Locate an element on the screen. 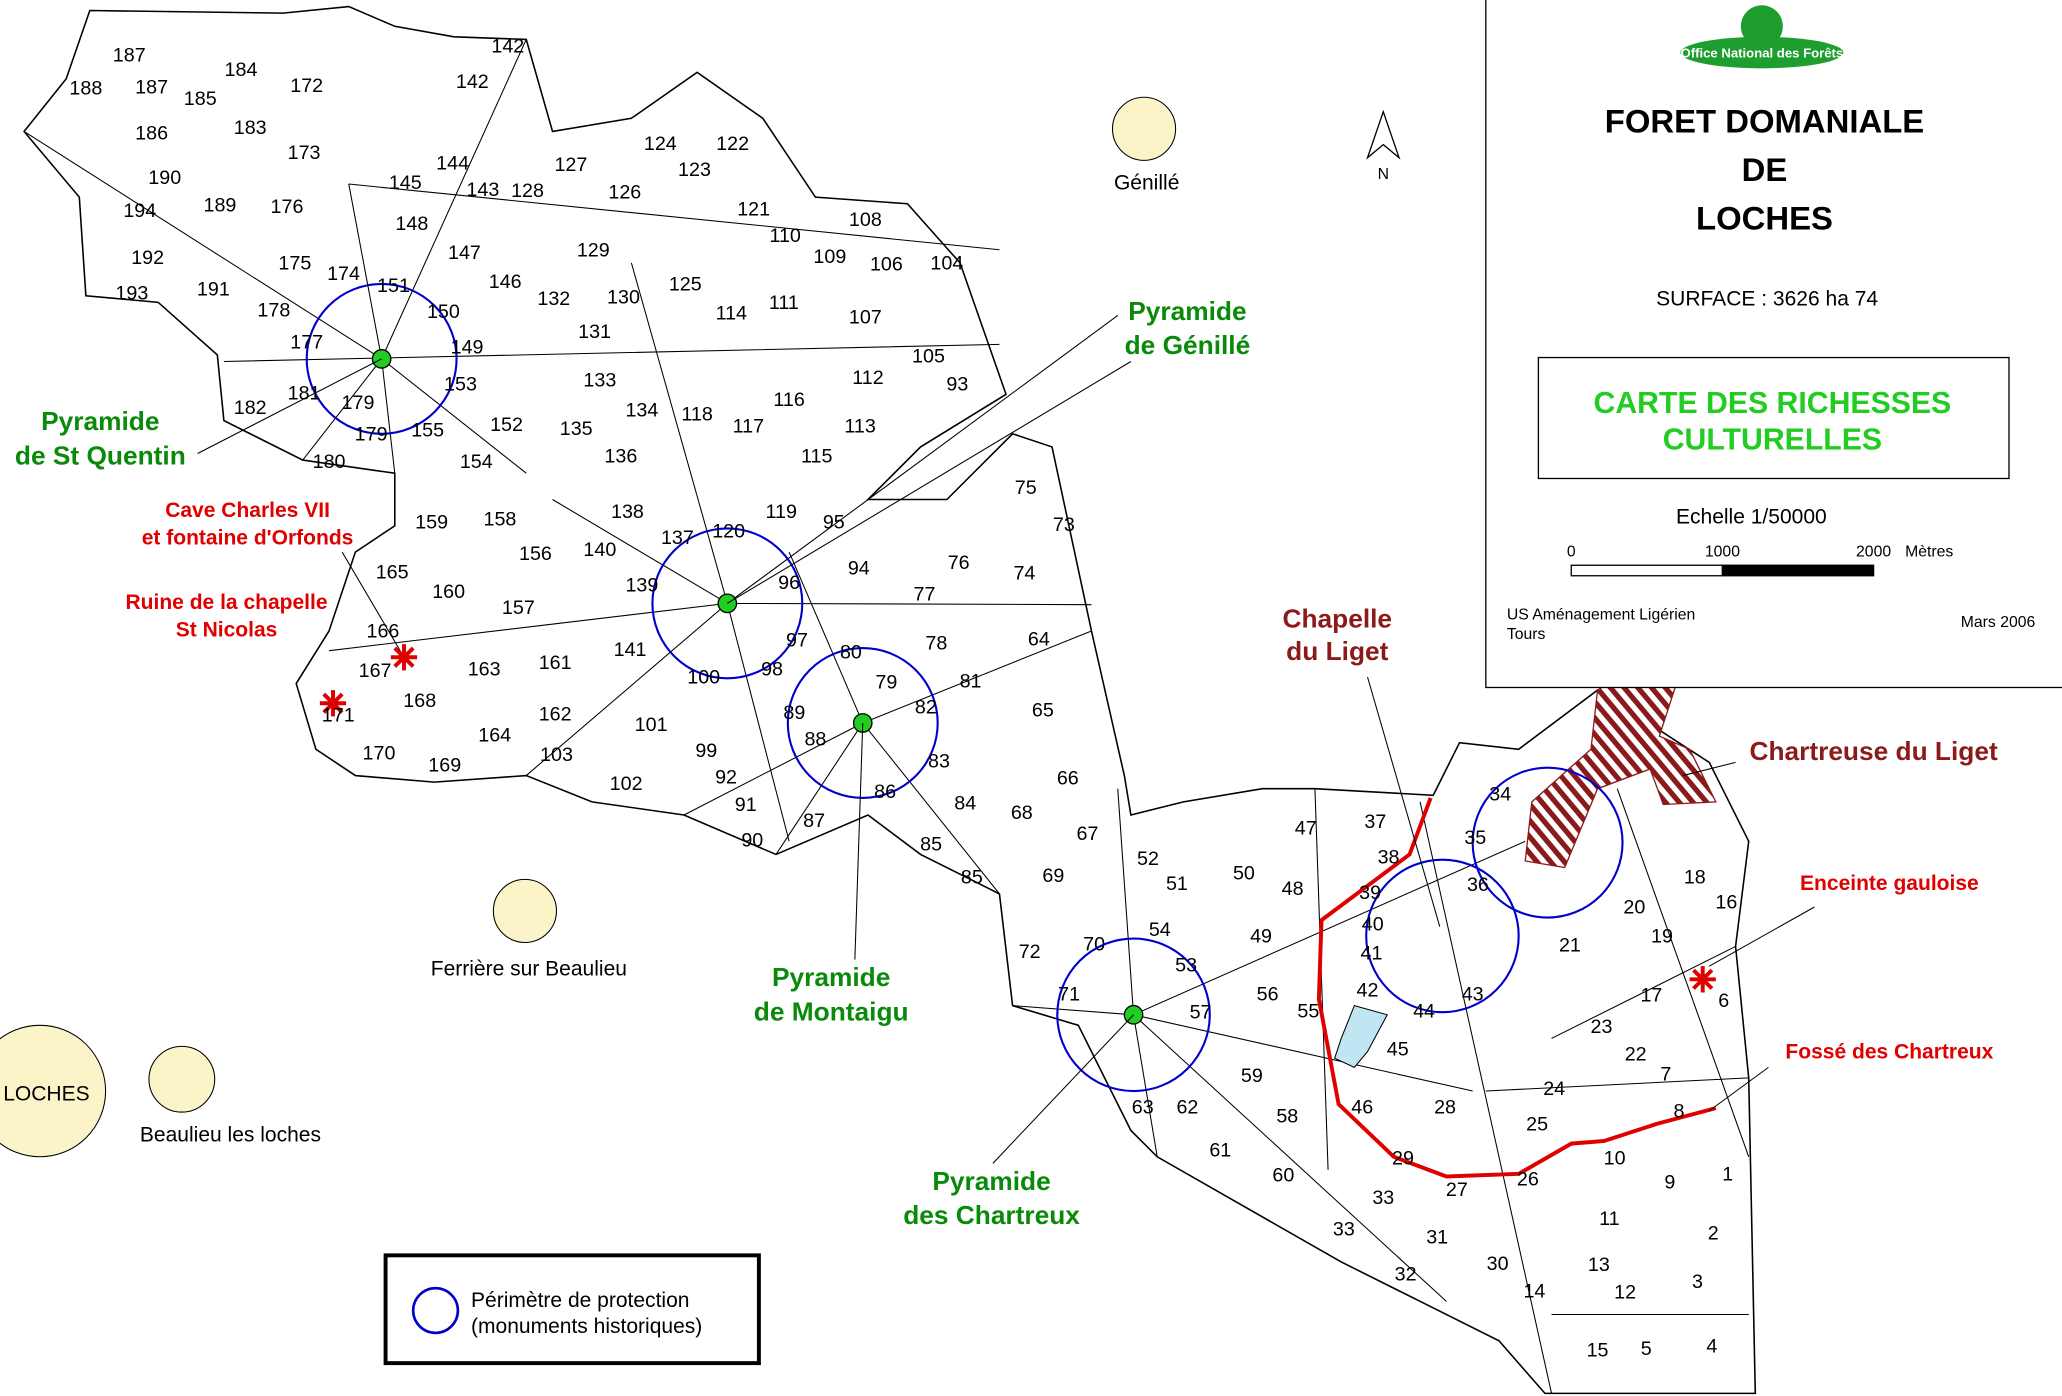 Image resolution: width=2062 pixels, height=1396 pixels. parcel-number: 134 is located at coordinates (641, 411).